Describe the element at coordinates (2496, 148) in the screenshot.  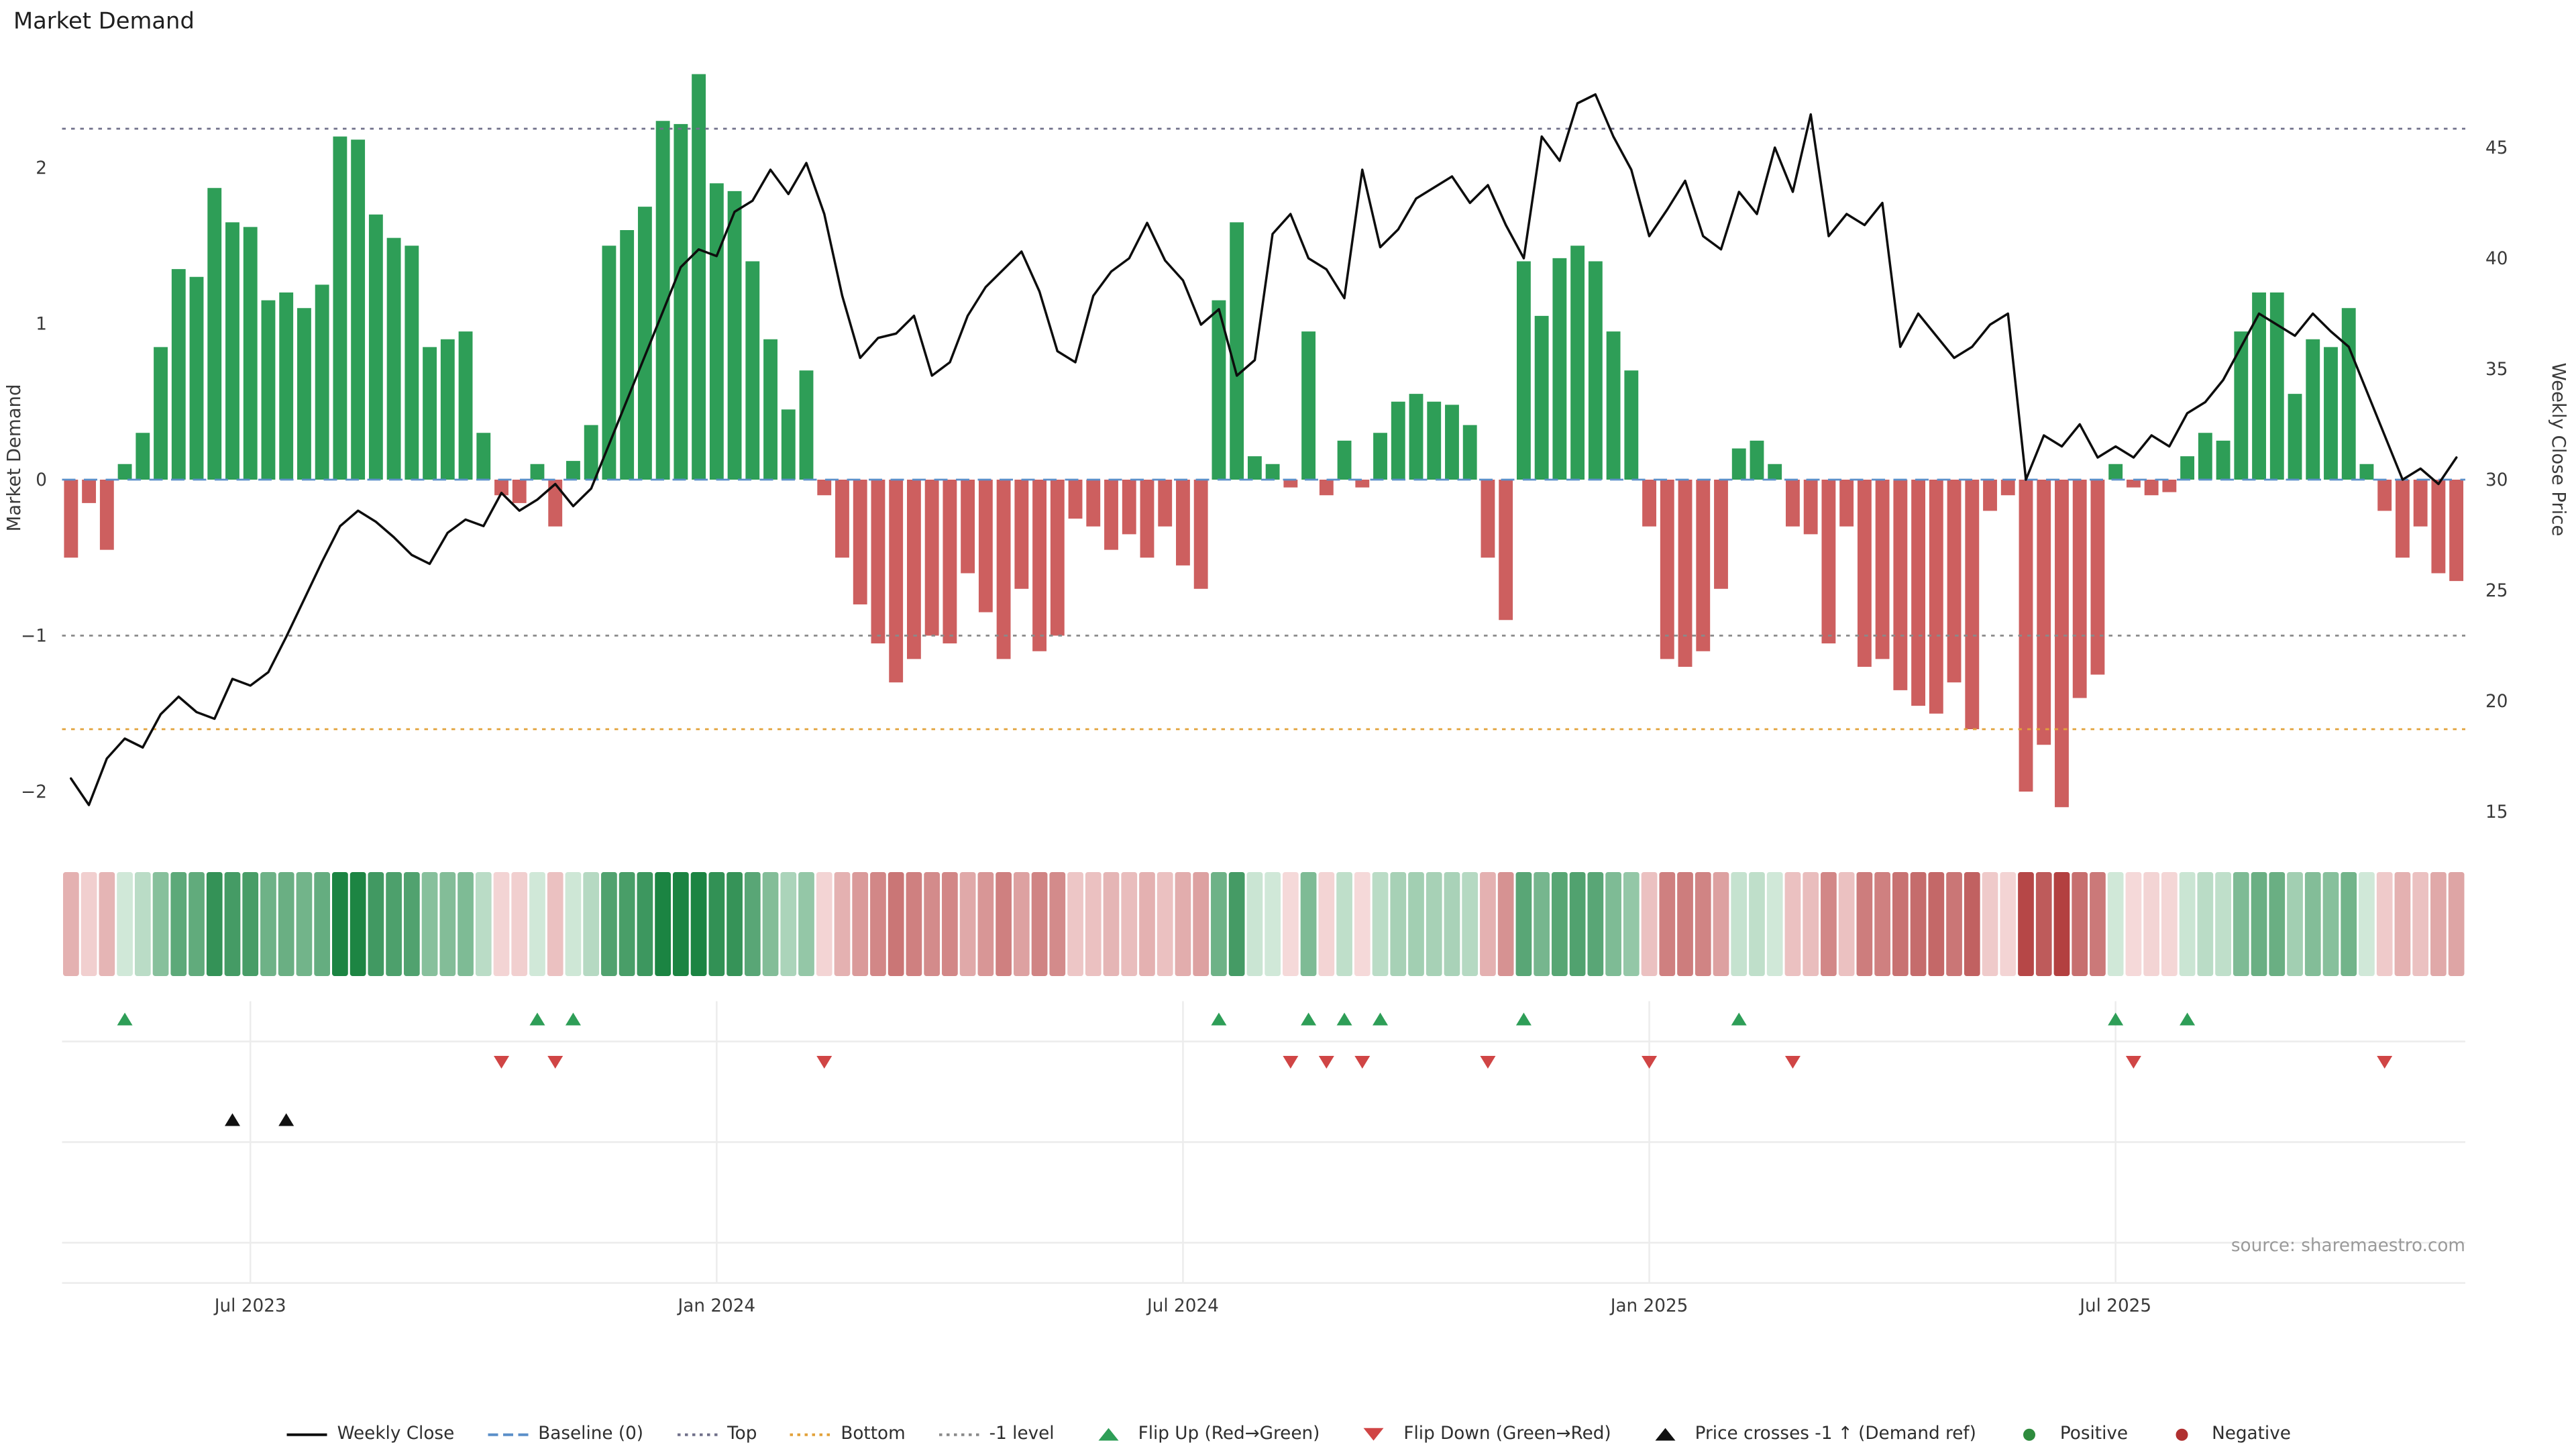
I see `y-tick-label-right: 45` at that location.